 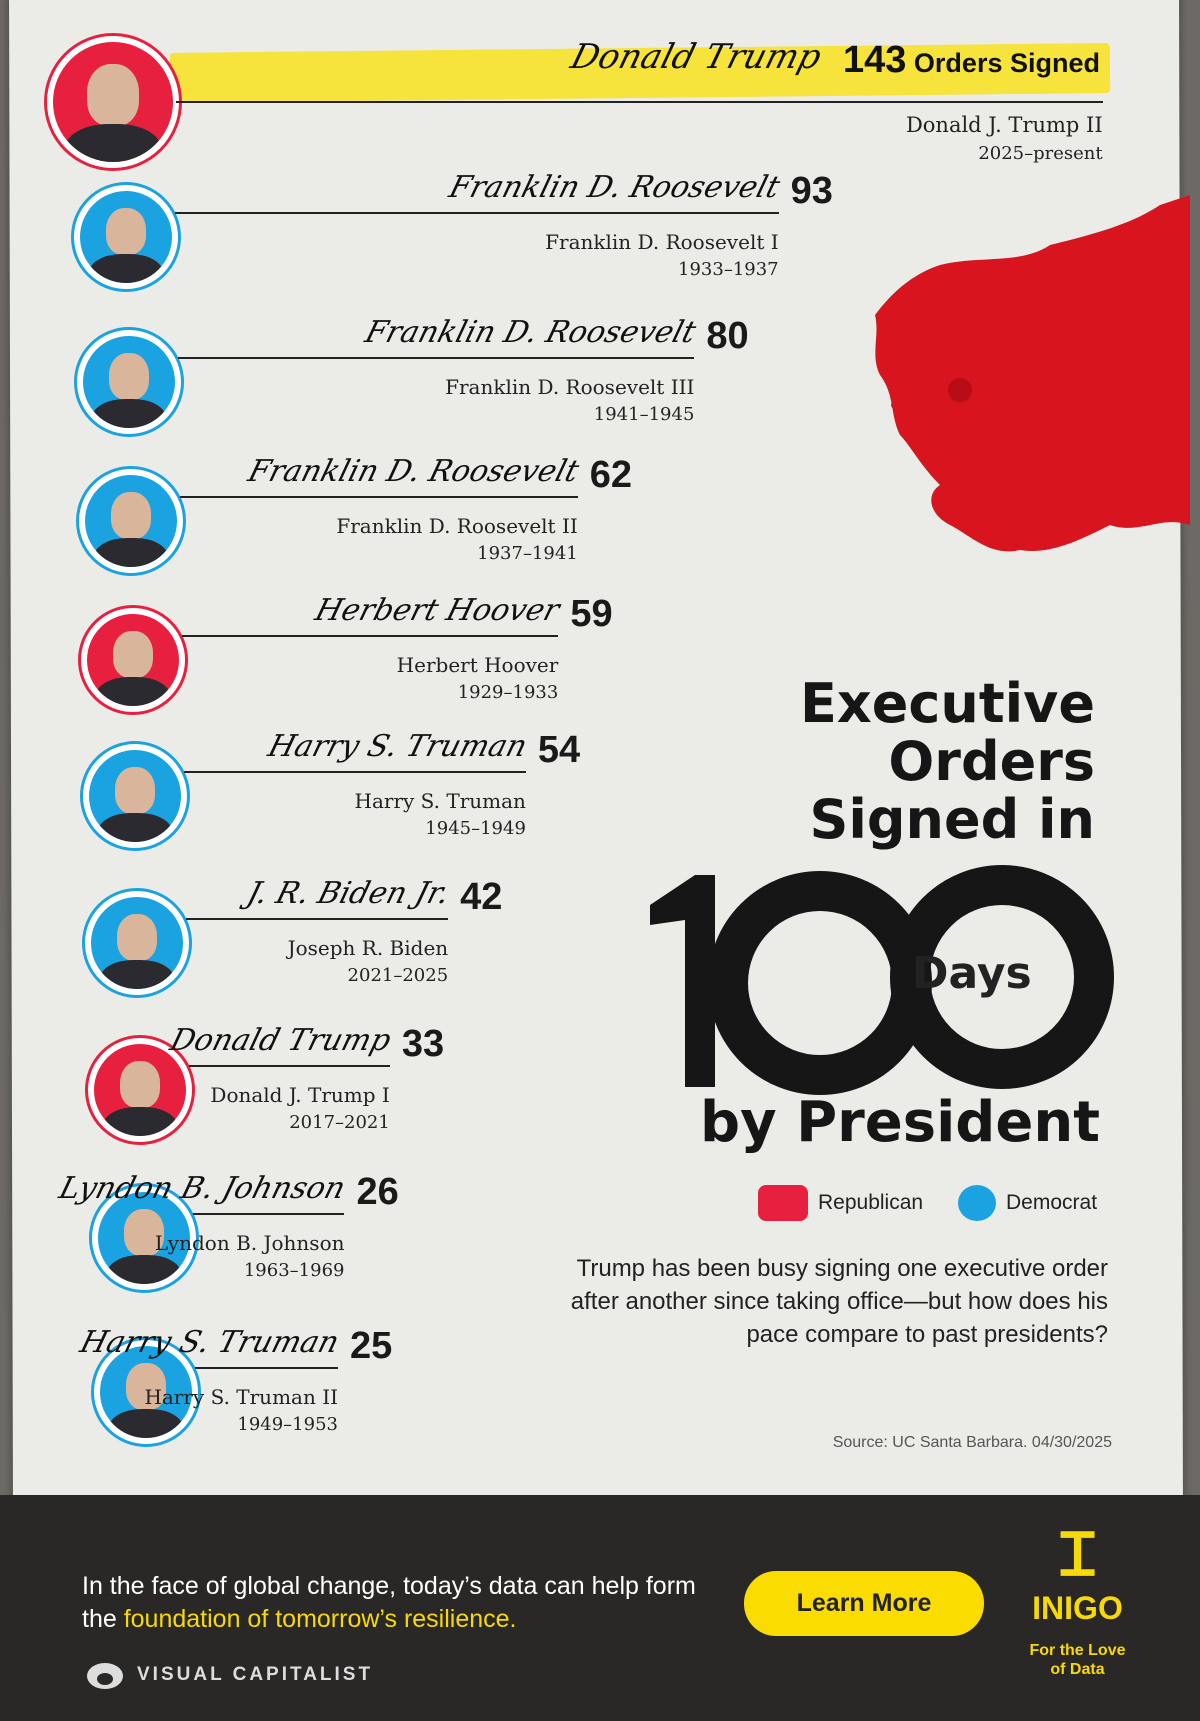 I want to click on days-label: Days, so click(x=972, y=973).